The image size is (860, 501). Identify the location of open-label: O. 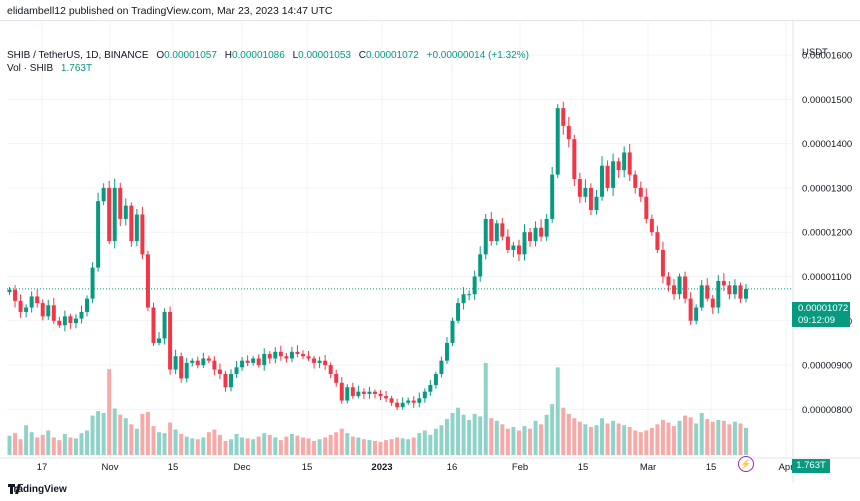
(160, 55).